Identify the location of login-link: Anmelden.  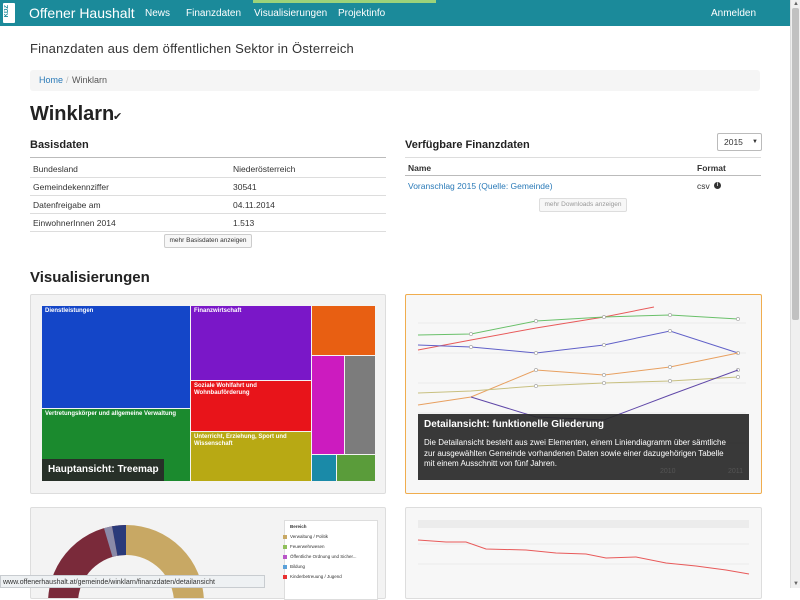
(734, 13).